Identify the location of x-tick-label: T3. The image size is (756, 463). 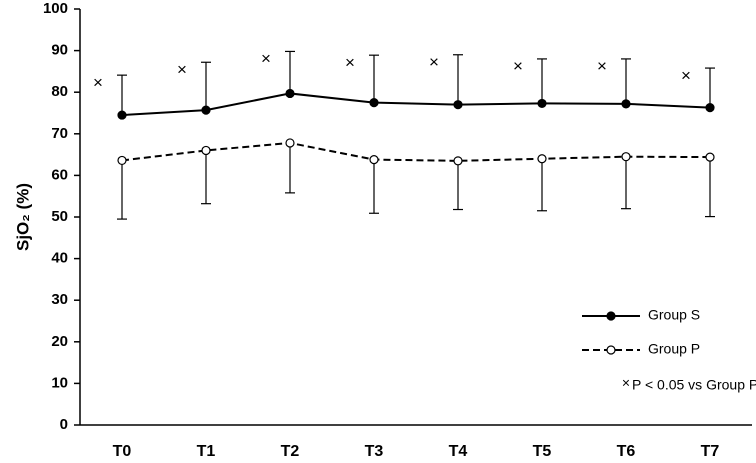
(374, 451).